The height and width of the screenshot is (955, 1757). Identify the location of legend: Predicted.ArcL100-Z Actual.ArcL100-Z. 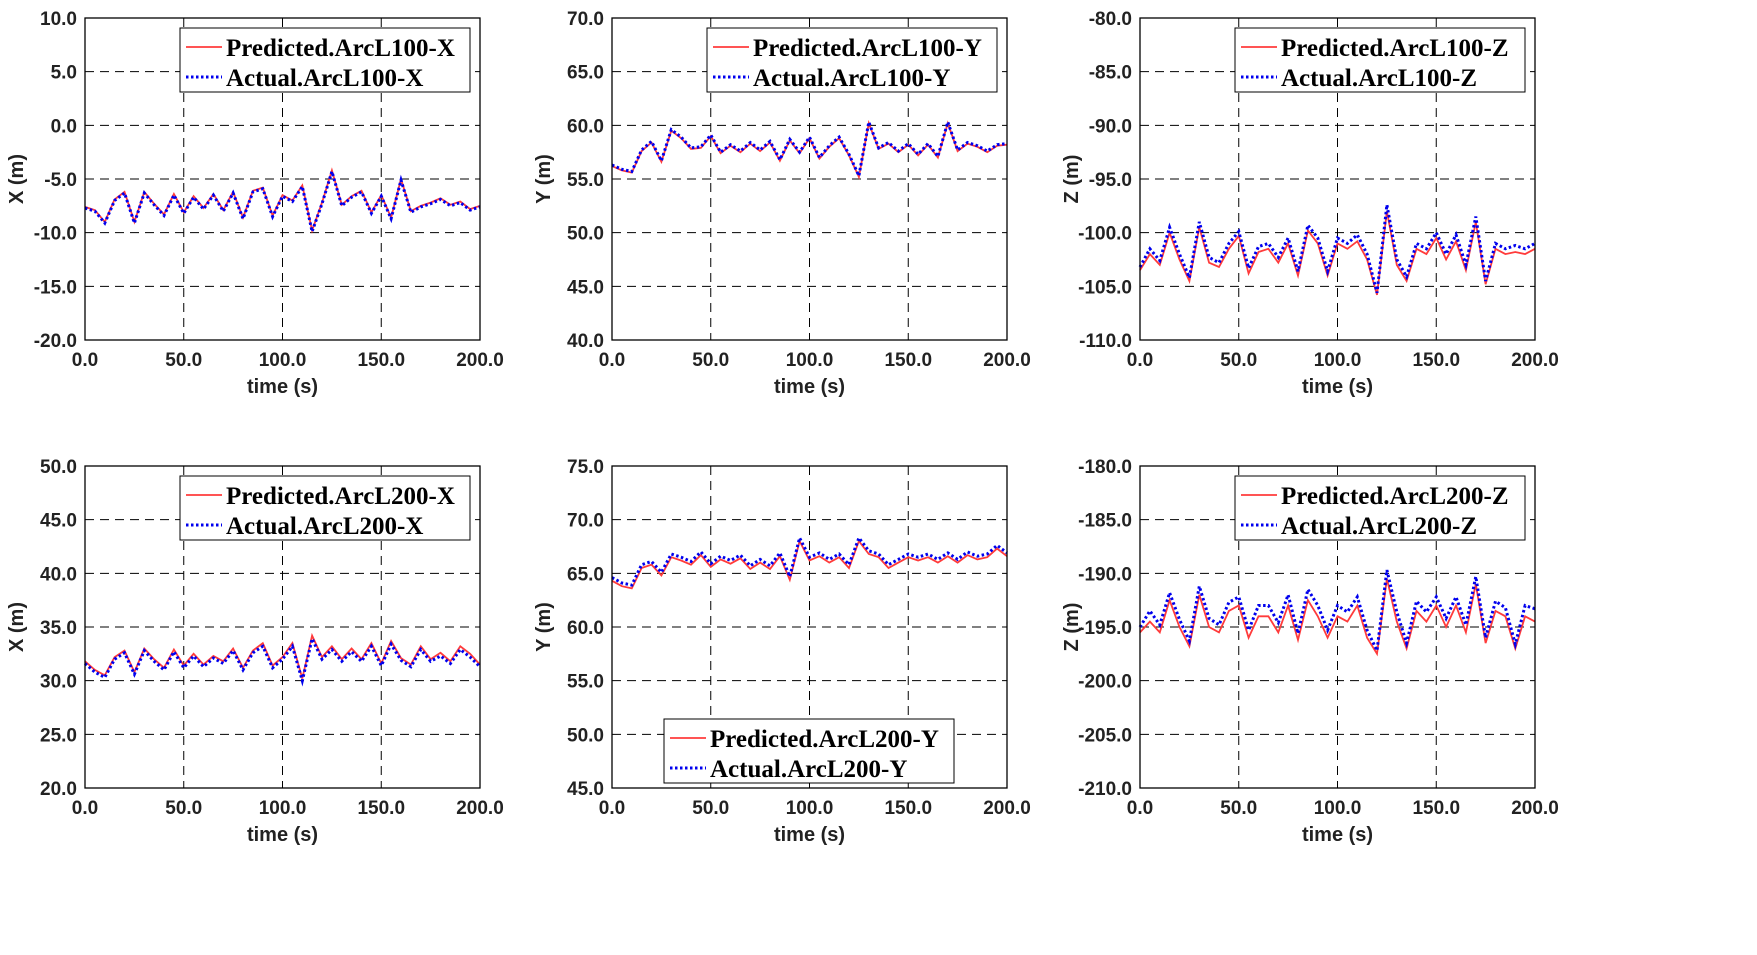
(1380, 60).